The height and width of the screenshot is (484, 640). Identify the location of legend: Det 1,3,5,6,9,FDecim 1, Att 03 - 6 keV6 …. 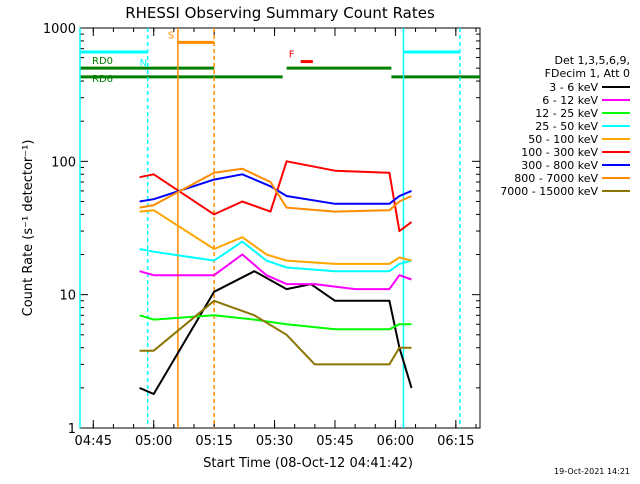
(565, 126).